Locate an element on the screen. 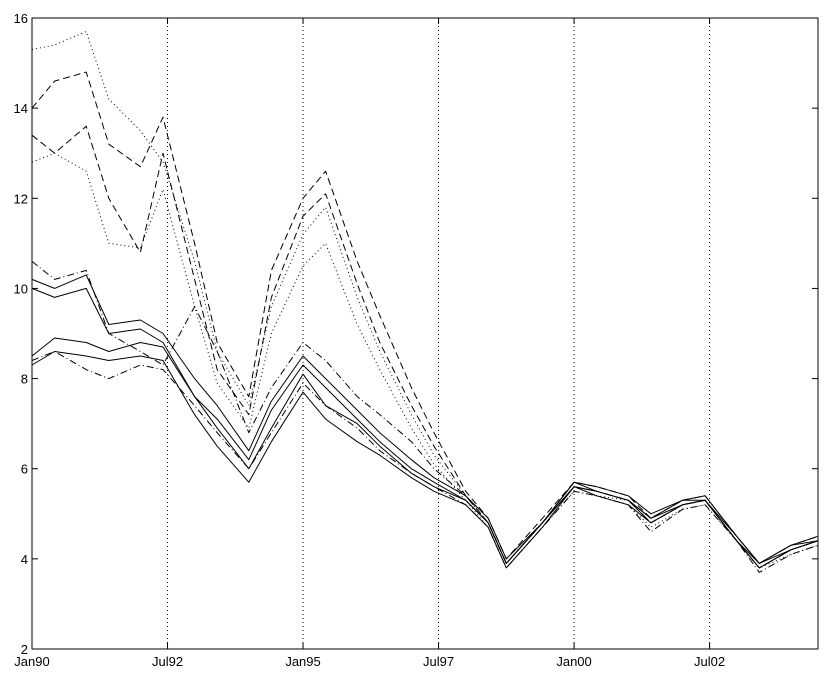 Image resolution: width=824 pixels, height=677 pixels. x-tick-label: Jan90 is located at coordinates (31, 661).